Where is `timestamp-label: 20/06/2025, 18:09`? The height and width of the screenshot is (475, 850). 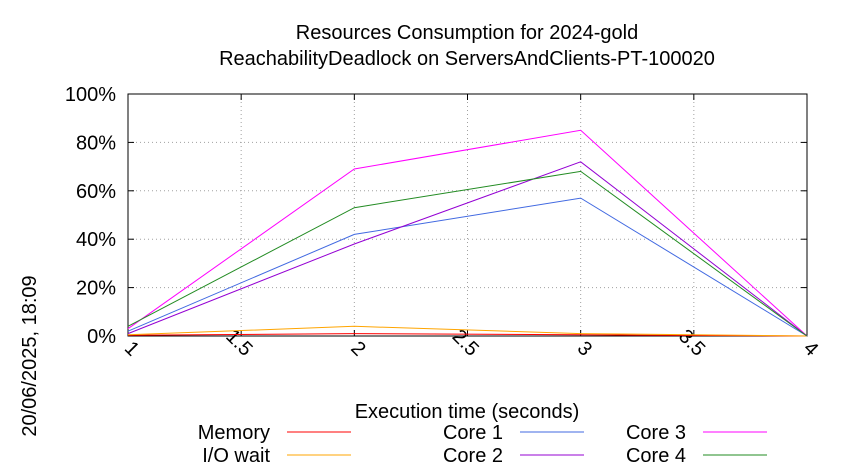 timestamp-label: 20/06/2025, 18:09 is located at coordinates (30, 355).